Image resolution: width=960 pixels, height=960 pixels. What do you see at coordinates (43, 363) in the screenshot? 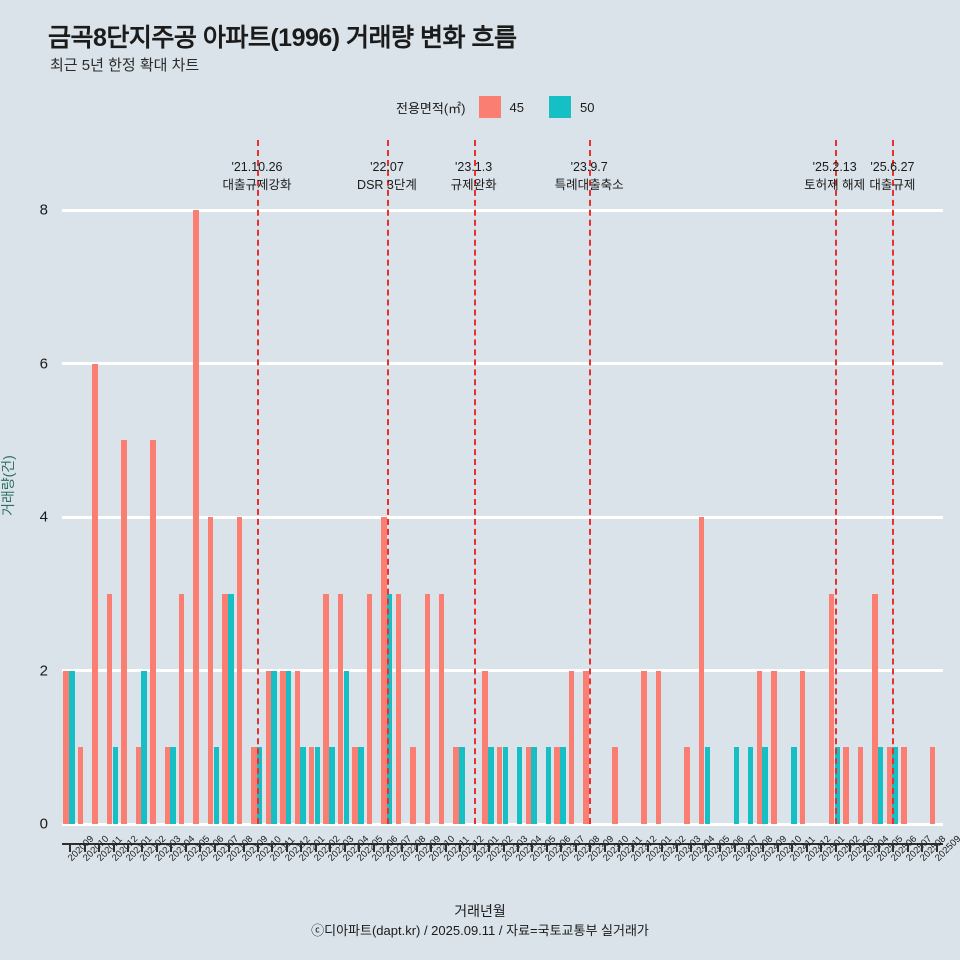
I see `y-axis-tick-label: 6` at bounding box center [43, 363].